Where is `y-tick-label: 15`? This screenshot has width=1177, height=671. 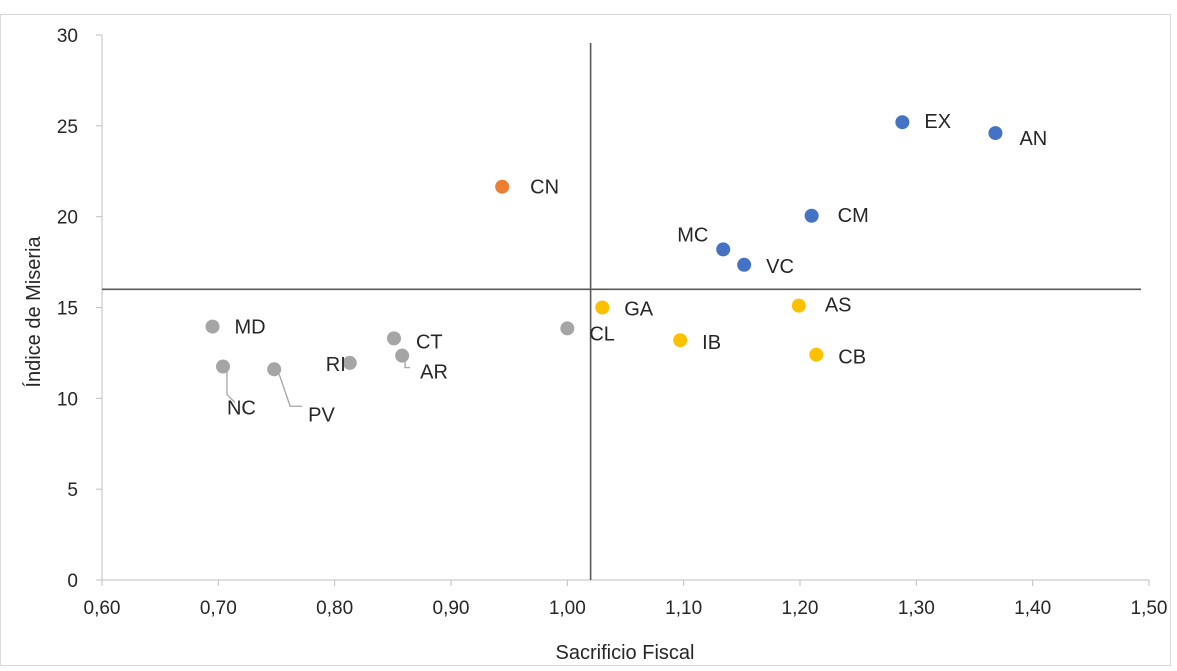
y-tick-label: 15 is located at coordinates (67, 309).